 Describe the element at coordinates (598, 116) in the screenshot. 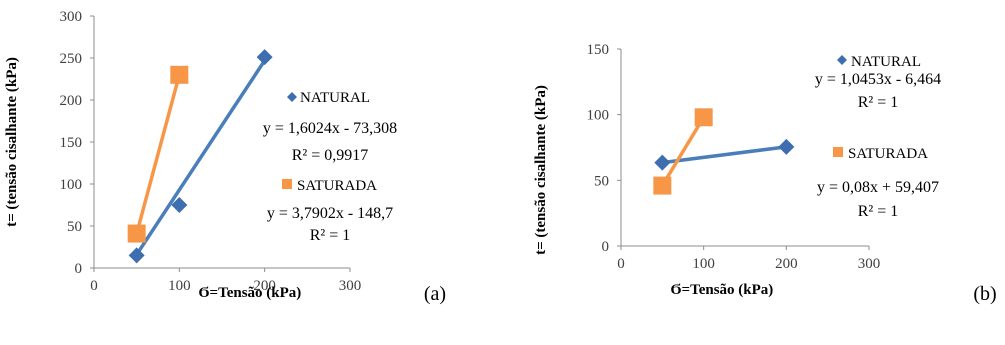

I see `panel-b-y-tick-label: 100` at that location.